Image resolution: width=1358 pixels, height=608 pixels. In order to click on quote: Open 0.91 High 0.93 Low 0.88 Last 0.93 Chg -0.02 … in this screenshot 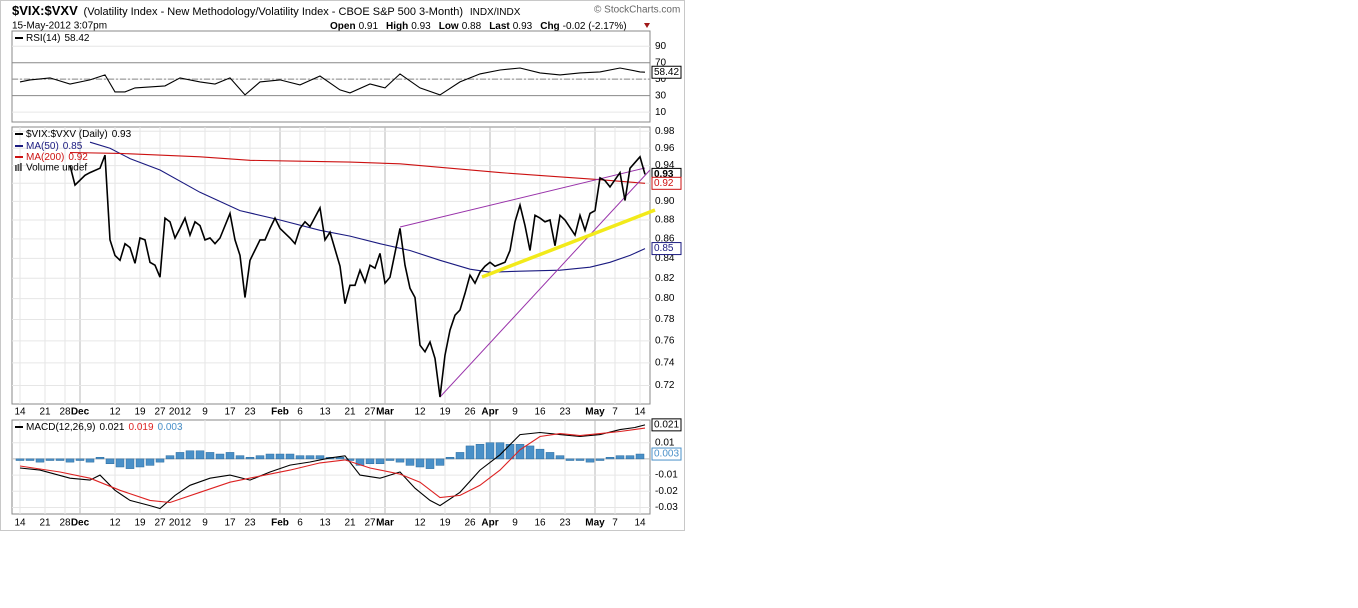, I will do `click(478, 26)`.